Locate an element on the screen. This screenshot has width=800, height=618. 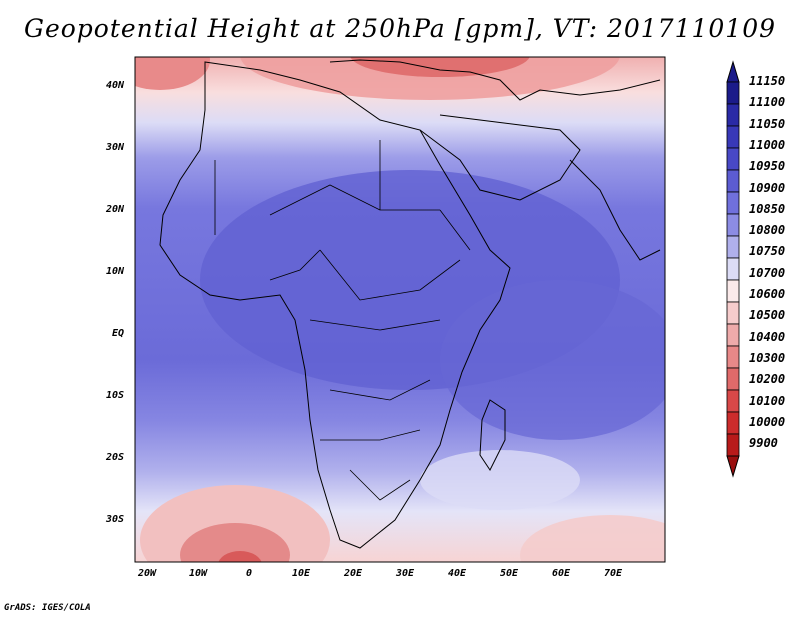
lat-label: 20N is located at coordinates (114, 209).